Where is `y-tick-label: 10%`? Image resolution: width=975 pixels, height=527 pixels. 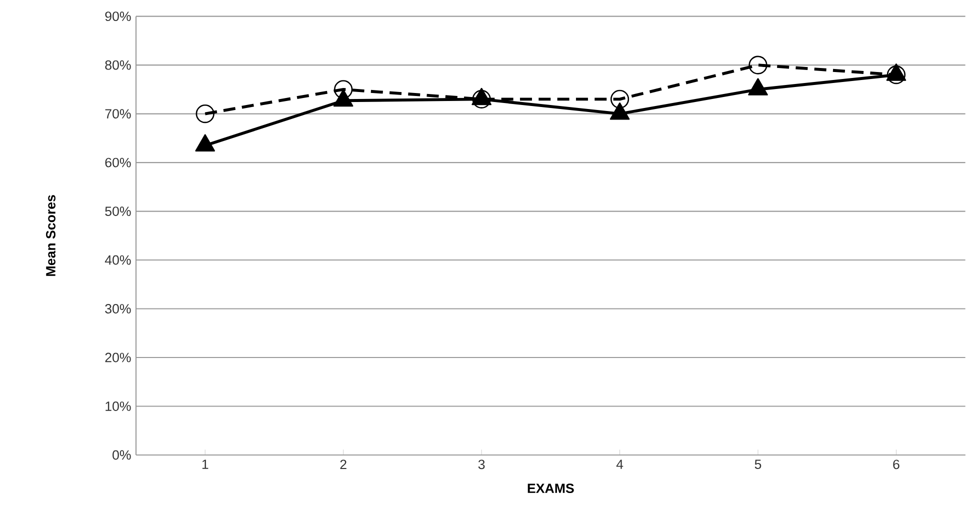
y-tick-label: 10% is located at coordinates (118, 406).